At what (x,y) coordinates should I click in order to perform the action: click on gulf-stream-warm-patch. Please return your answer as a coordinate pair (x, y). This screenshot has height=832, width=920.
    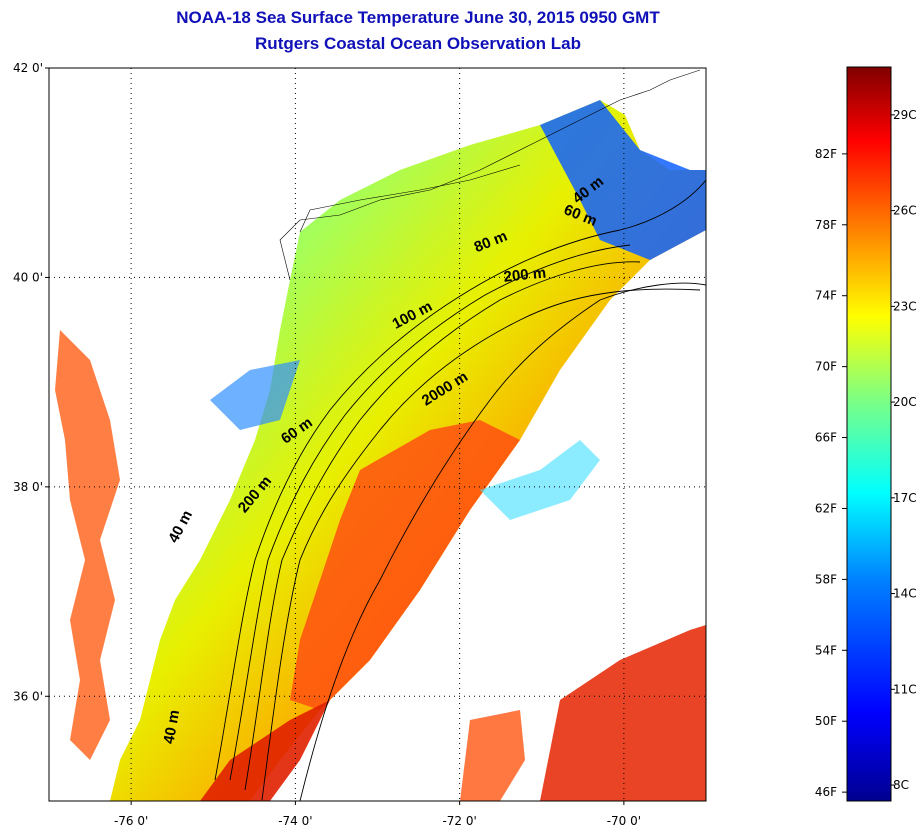
    Looking at the image, I should click on (405, 565).